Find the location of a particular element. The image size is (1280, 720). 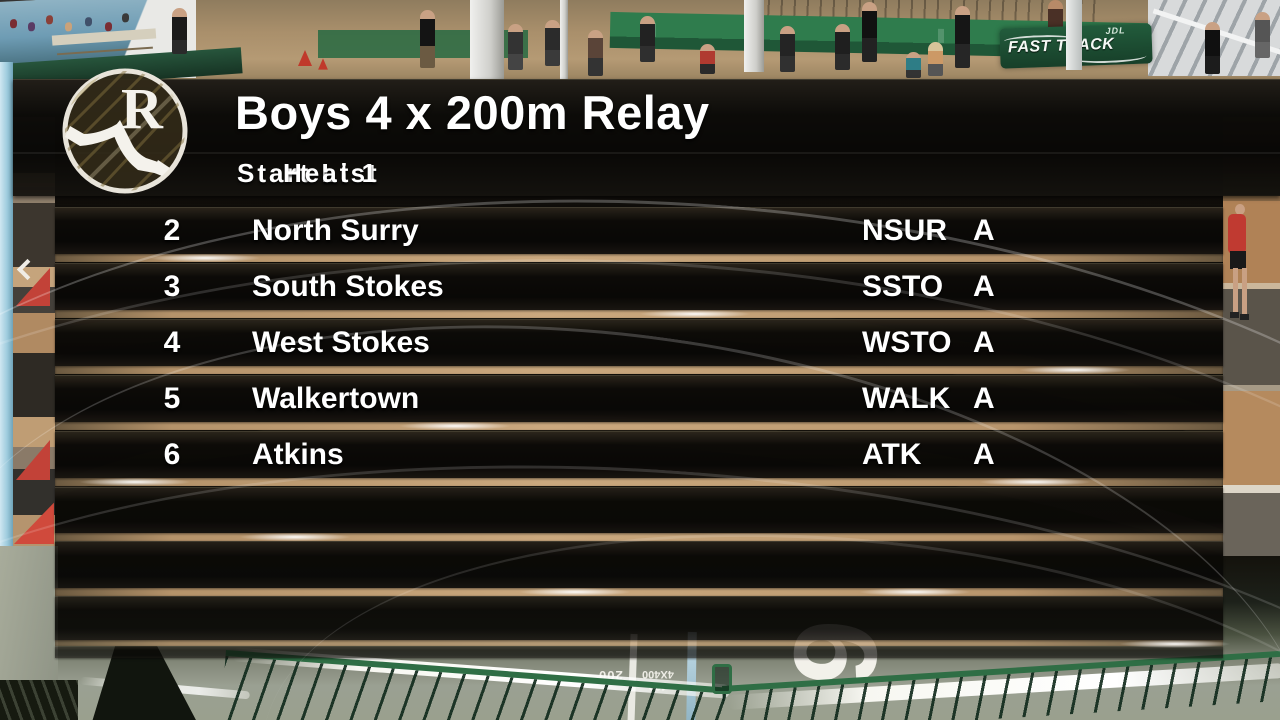

lane-number: 5 is located at coordinates (172, 398).